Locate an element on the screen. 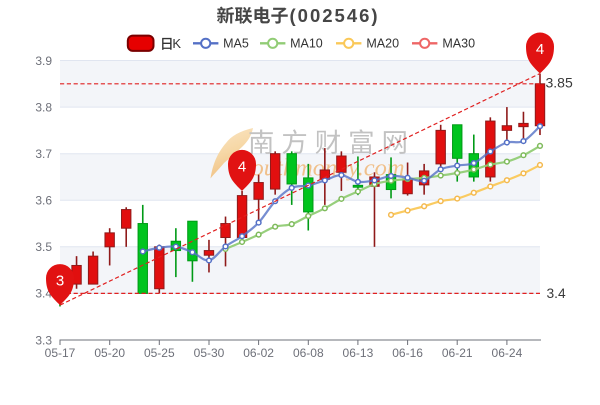  svg-text: 05-25 is located at coordinates (159, 353).